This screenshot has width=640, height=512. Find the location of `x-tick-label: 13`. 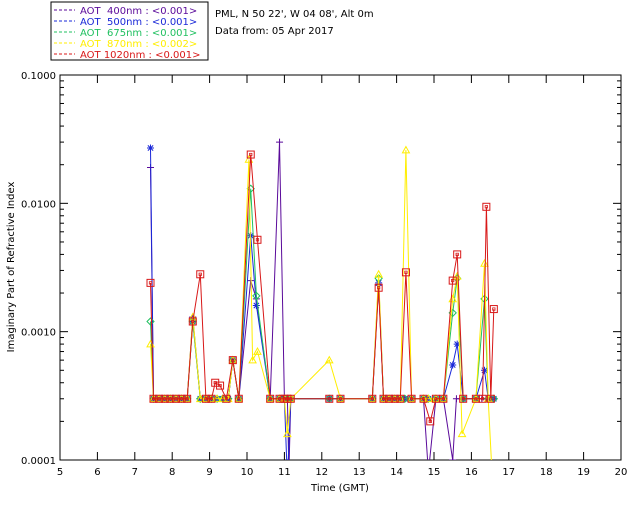

x-tick-label: 13 is located at coordinates (359, 472).